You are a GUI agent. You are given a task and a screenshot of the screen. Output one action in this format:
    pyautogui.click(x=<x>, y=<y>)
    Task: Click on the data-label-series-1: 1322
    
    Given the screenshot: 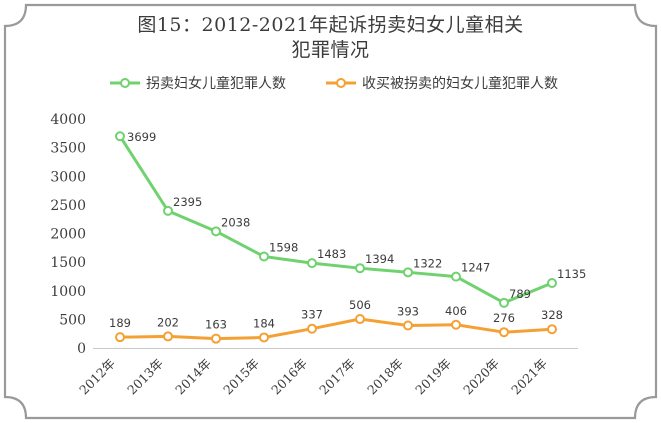 What is the action you would take?
    pyautogui.click(x=427, y=263)
    